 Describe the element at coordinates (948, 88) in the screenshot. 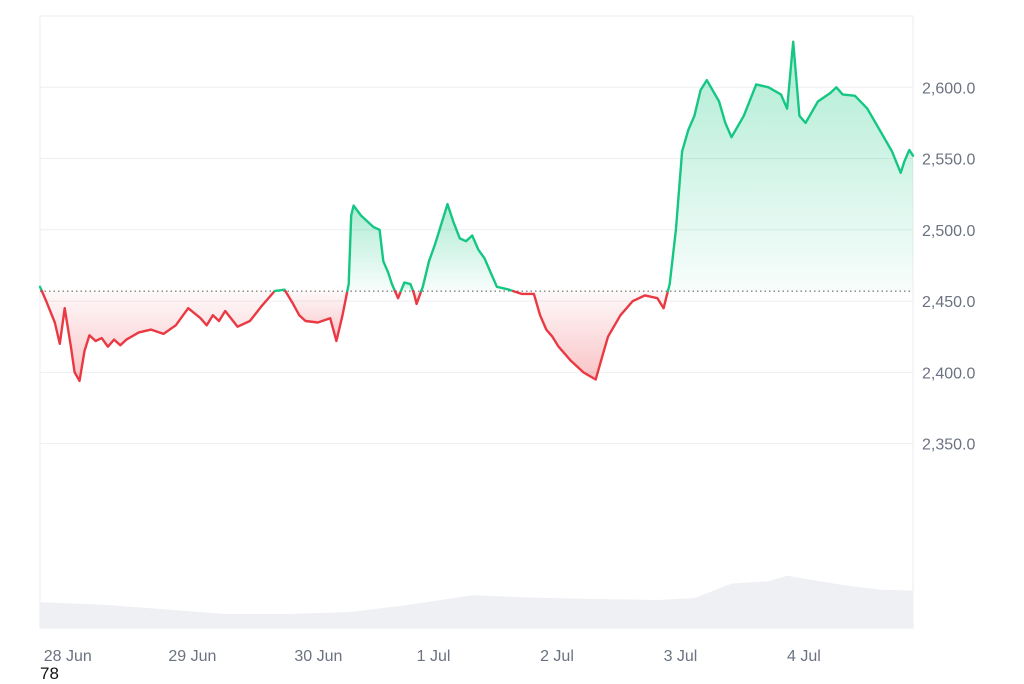

I see `y-tick-label-5: 2,600.0` at that location.